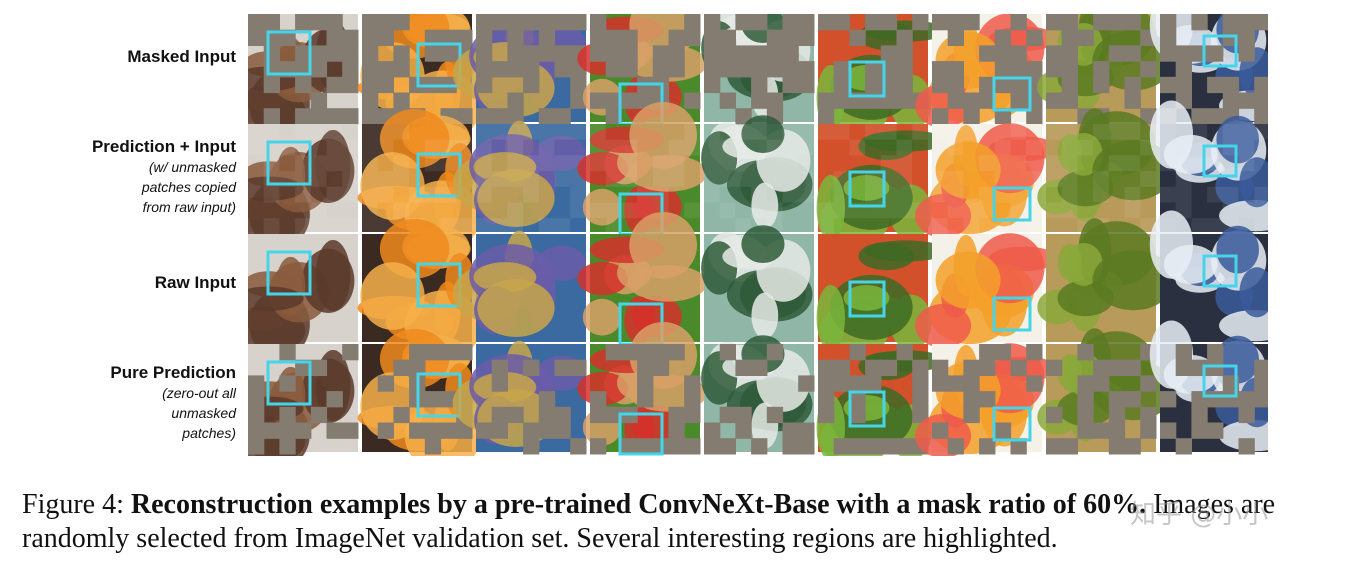 The width and height of the screenshot is (1363, 570). Describe the element at coordinates (1106, 69) in the screenshot. I see `thumbnail-bird-masked-input` at that location.